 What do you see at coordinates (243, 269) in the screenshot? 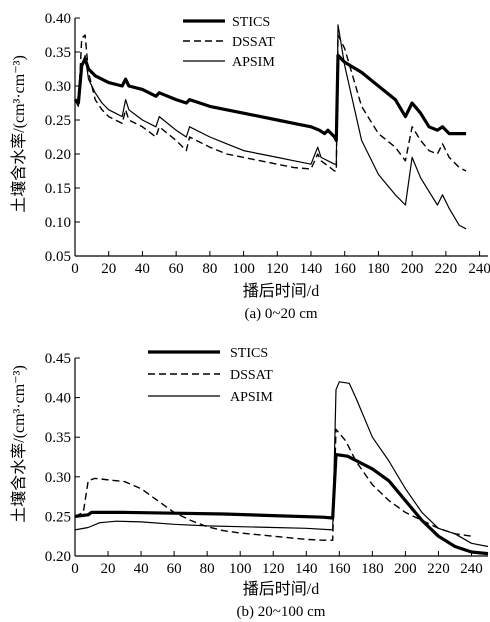
I see `panel-a-x-tick-label: 100` at bounding box center [243, 269].